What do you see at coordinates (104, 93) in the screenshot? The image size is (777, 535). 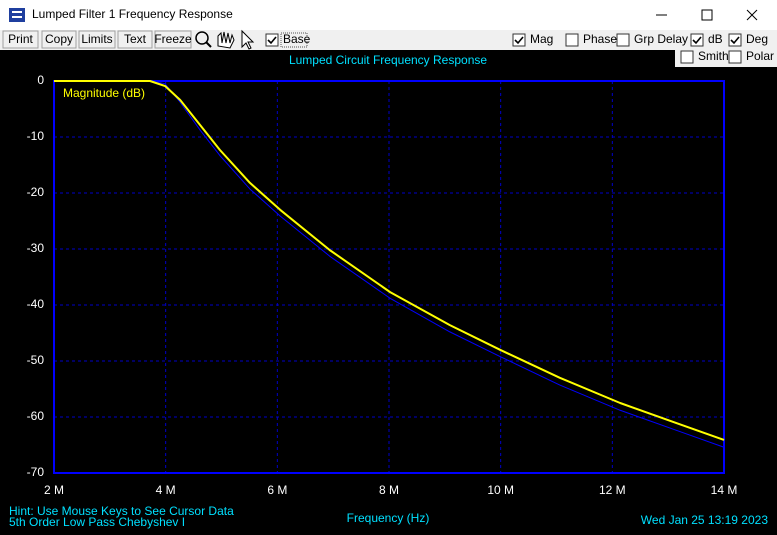 I see `legend-label: Magnitude (dB)` at bounding box center [104, 93].